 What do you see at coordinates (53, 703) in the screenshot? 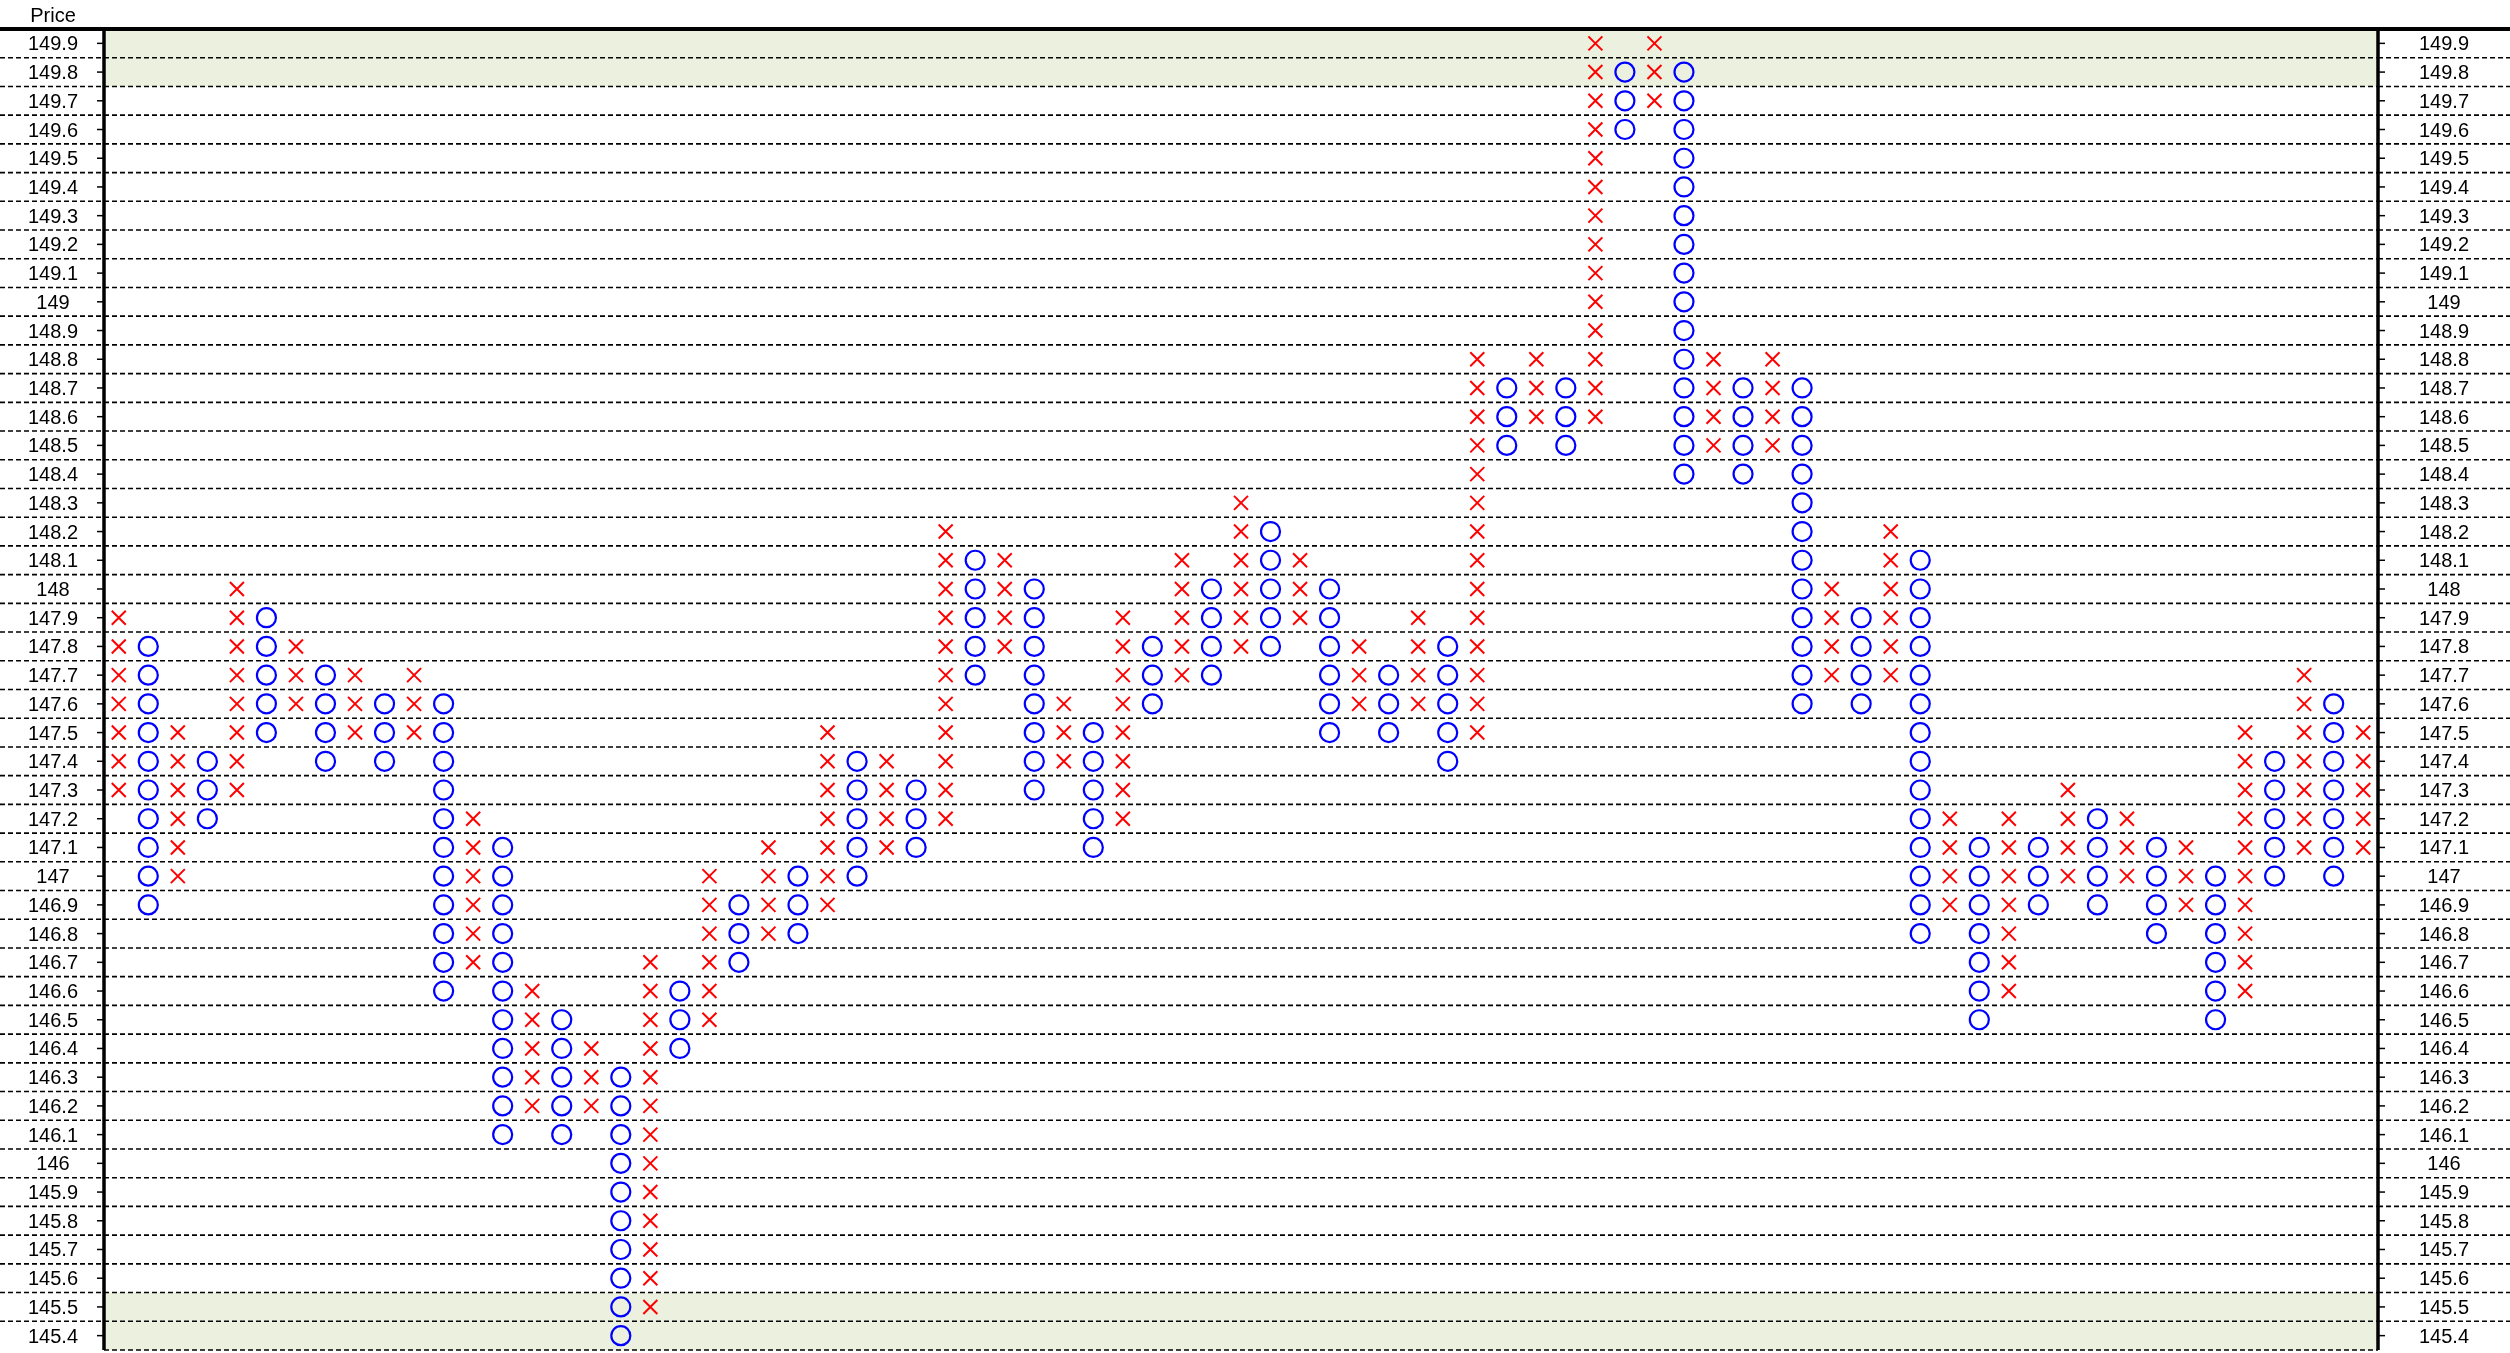
I see `y-tick-label: 147.6` at bounding box center [53, 703].